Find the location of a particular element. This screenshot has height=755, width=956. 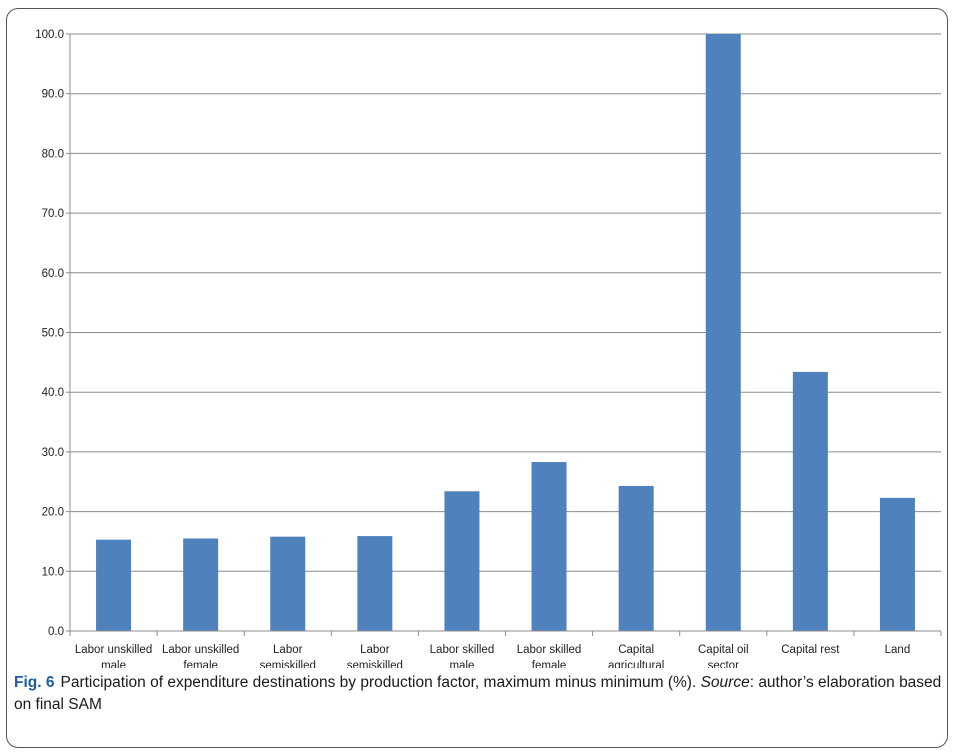

x-tick-label: Labor unskilled female is located at coordinates (200, 656).